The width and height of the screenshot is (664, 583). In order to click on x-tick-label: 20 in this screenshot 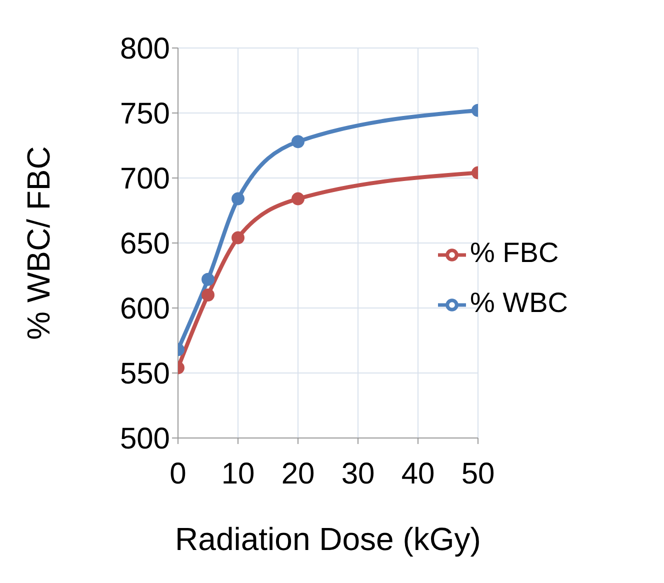, I will do `click(298, 473)`.